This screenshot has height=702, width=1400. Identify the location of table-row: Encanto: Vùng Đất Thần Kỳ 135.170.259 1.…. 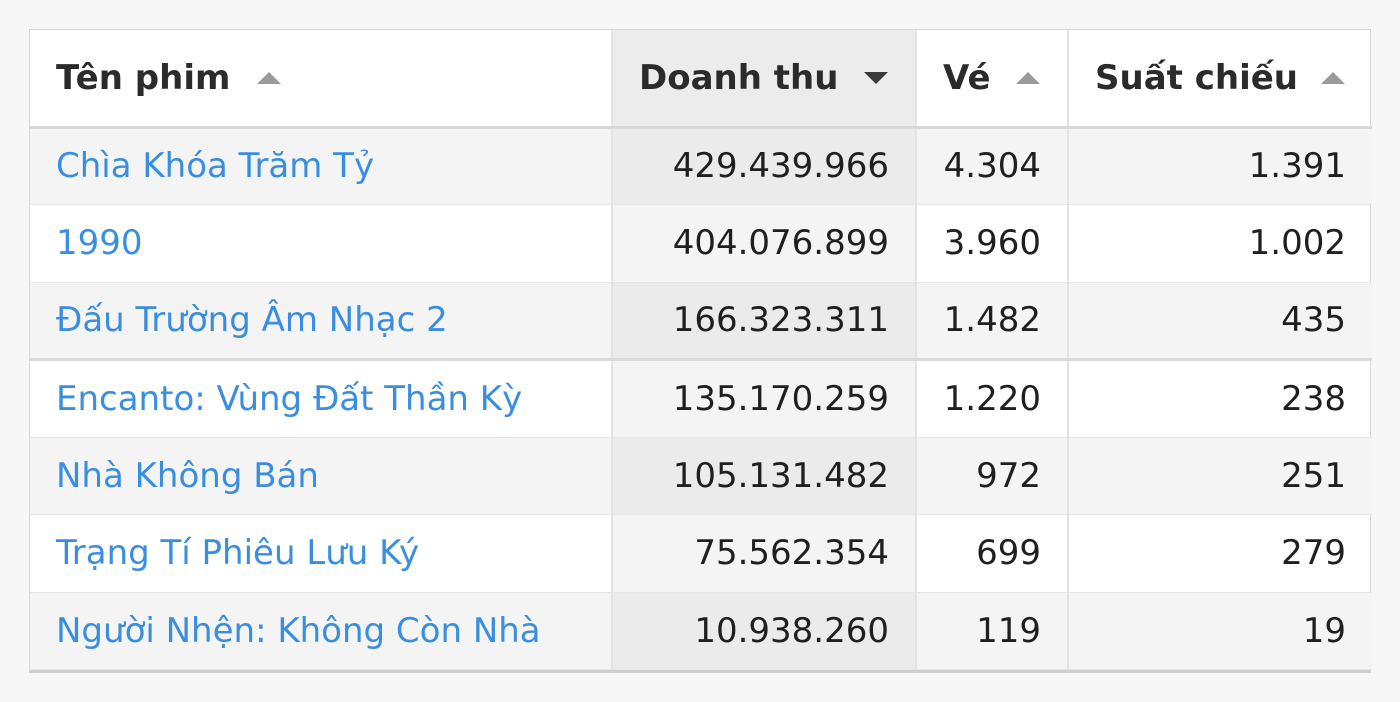
(701, 398).